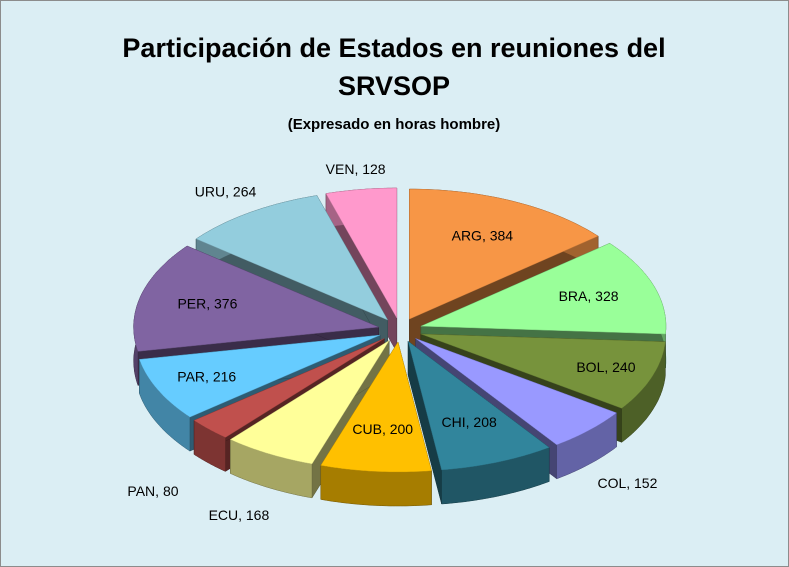 The height and width of the screenshot is (567, 789). What do you see at coordinates (239, 515) in the screenshot?
I see `data-label: ECU, 168` at bounding box center [239, 515].